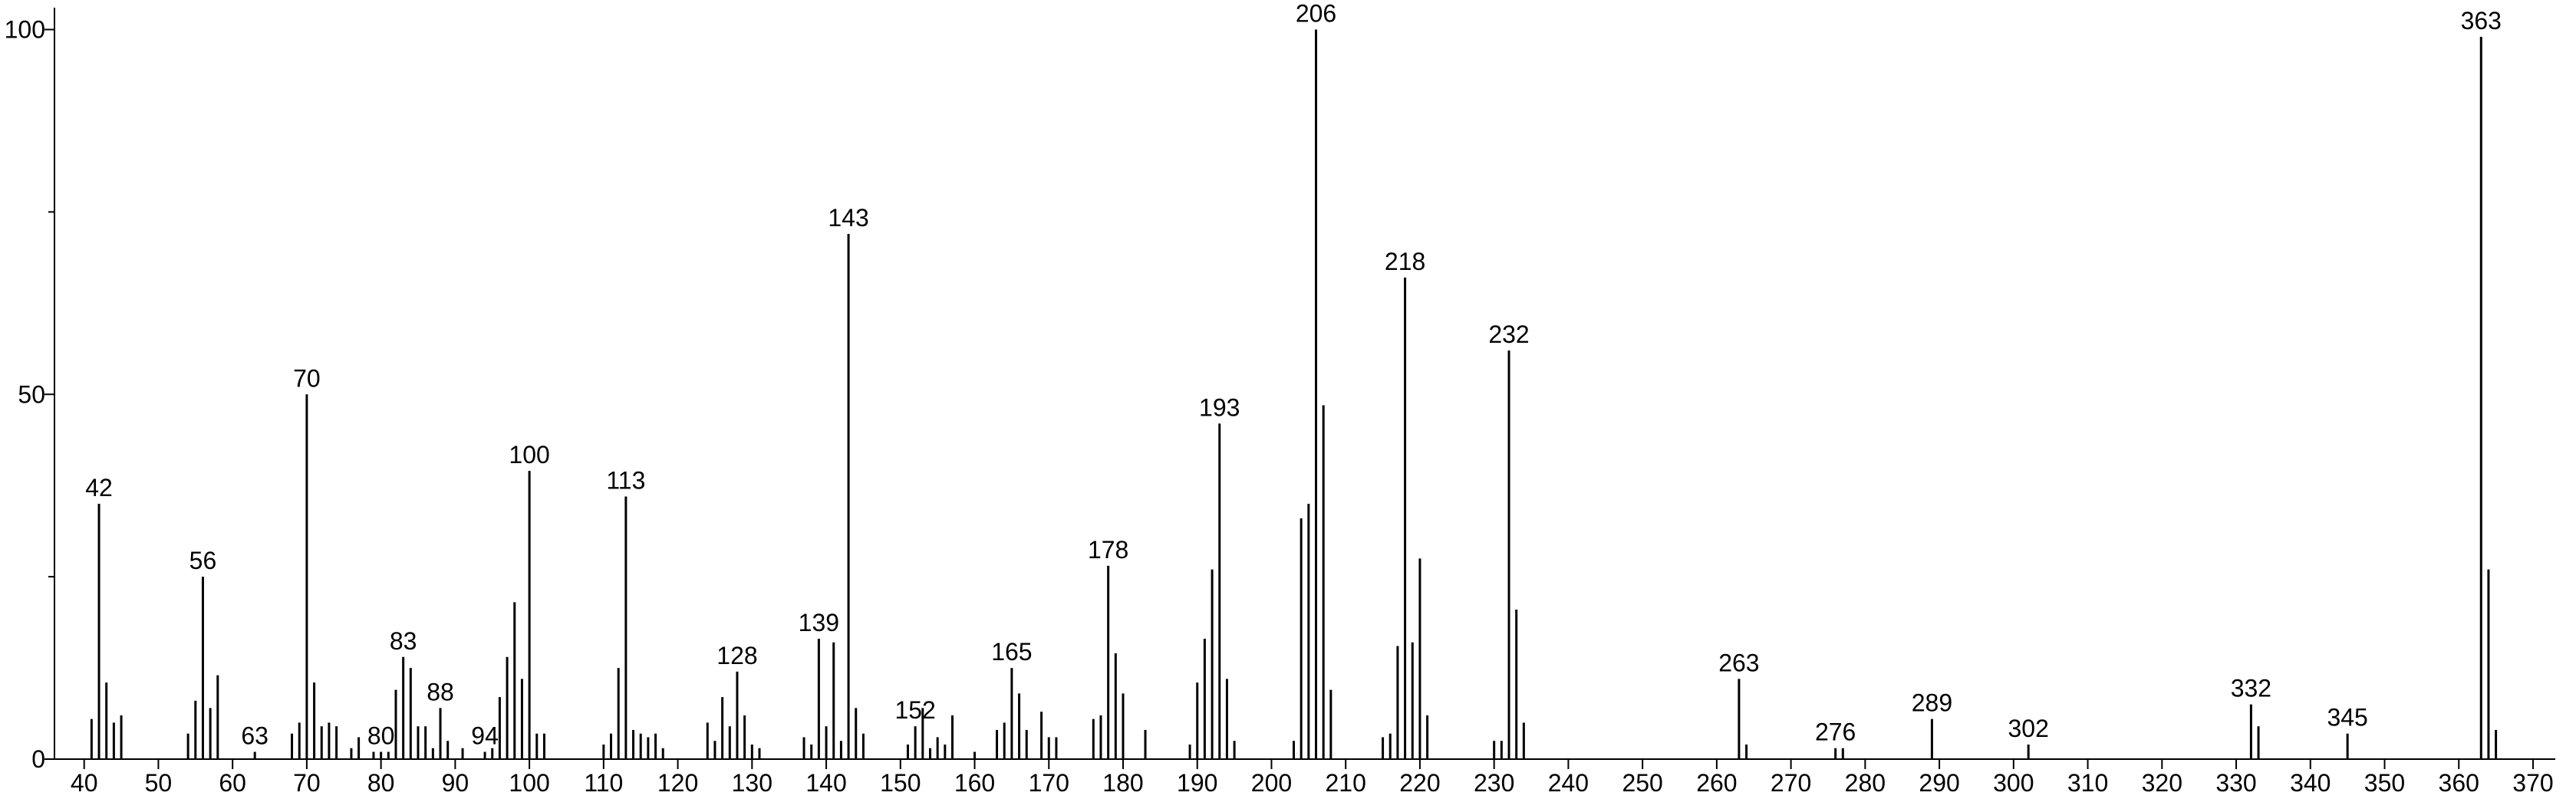 The height and width of the screenshot is (799, 2576). What do you see at coordinates (2013, 783) in the screenshot?
I see `x-tick-label: 300` at bounding box center [2013, 783].